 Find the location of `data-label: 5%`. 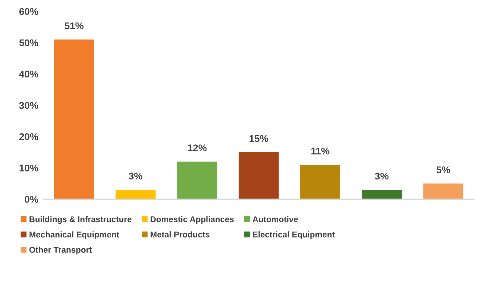

data-label: 5% is located at coordinates (443, 170).